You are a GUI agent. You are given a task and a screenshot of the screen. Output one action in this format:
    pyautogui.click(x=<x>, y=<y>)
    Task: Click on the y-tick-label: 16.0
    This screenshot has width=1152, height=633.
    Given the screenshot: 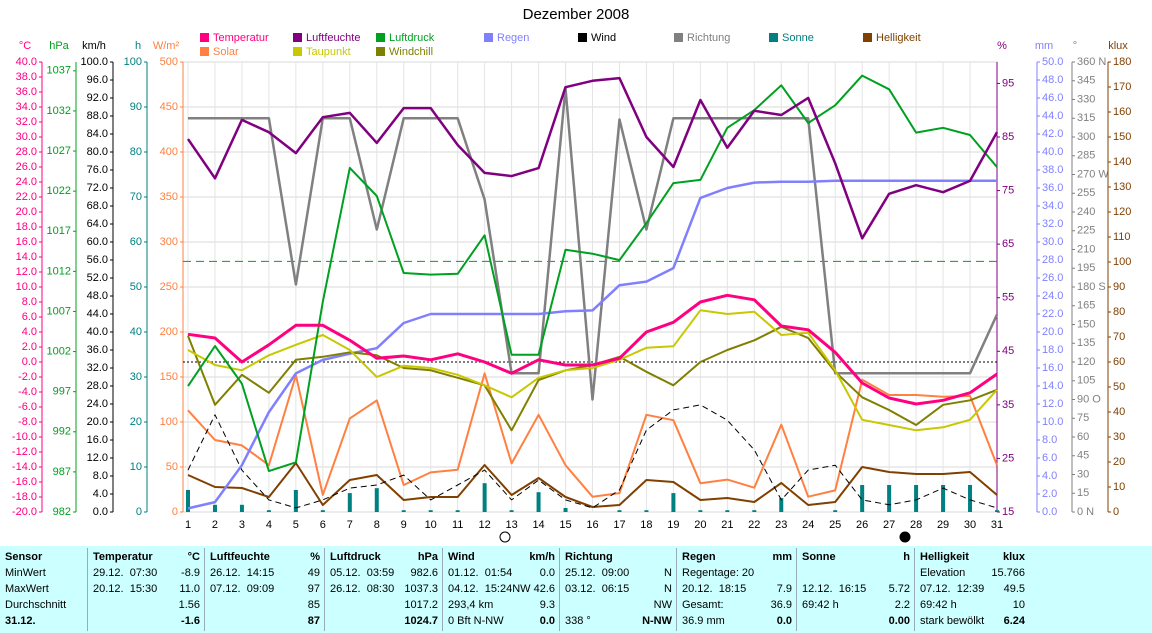 What is the action you would take?
    pyautogui.click(x=97, y=440)
    